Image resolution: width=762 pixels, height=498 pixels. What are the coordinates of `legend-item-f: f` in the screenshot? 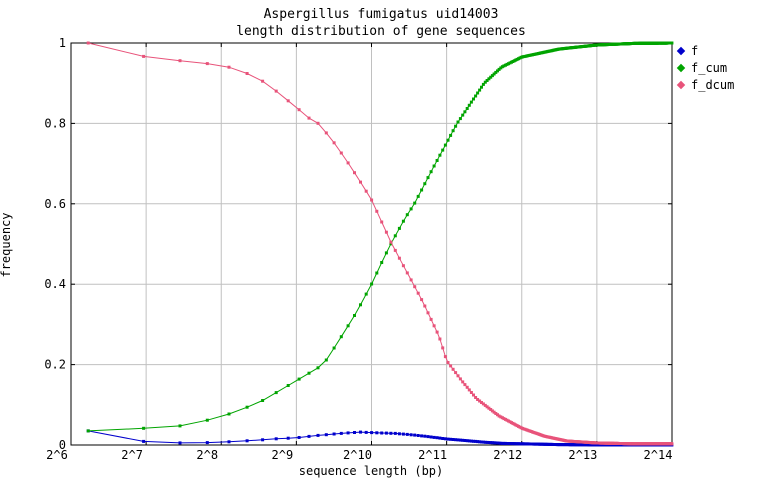 It's located at (705, 50).